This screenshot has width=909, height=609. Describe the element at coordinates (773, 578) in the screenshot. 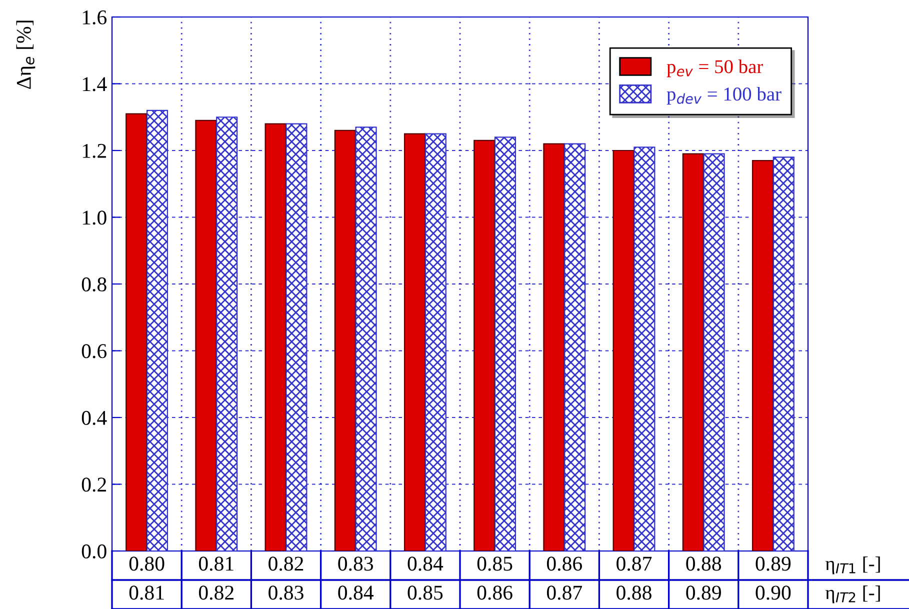

I see `category-label: 0.89 0.90` at that location.